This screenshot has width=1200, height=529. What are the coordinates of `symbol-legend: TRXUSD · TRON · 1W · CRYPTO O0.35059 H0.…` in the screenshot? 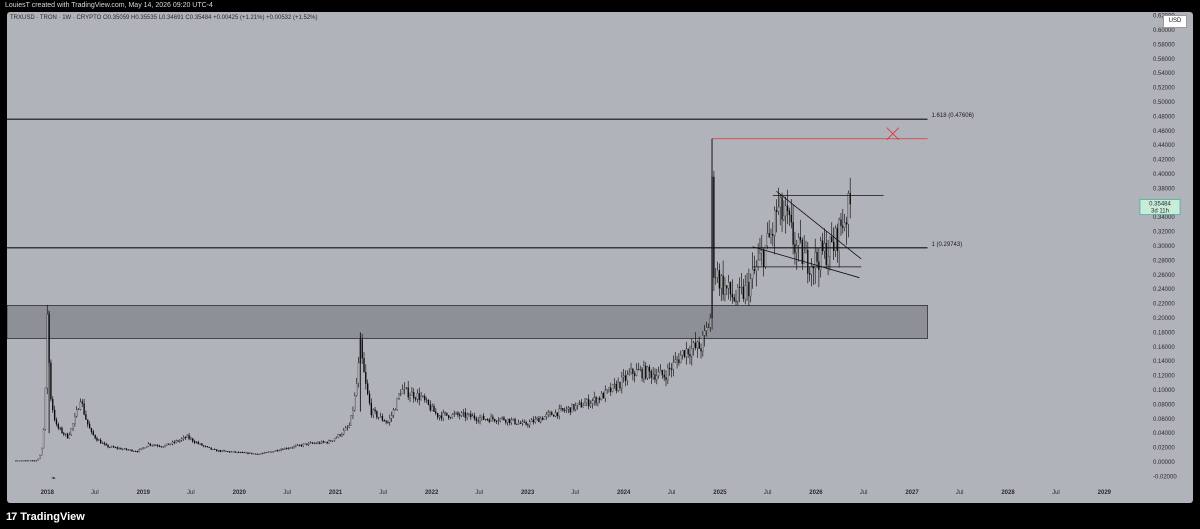 It's located at (164, 18).